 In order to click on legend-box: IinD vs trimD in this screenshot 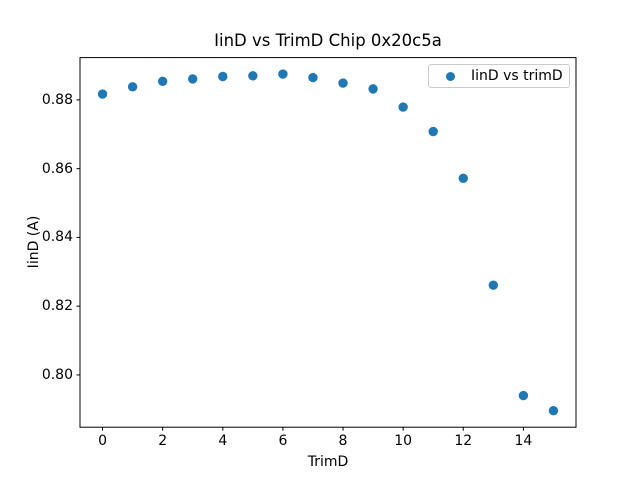, I will do `click(499, 76)`.